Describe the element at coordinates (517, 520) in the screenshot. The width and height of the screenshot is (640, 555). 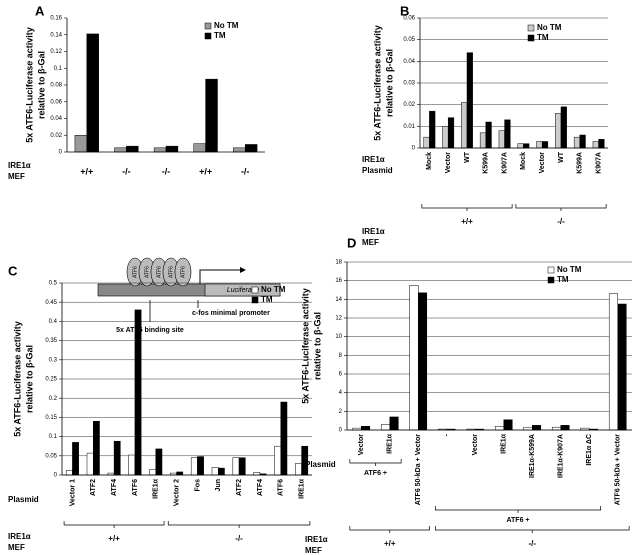
I see `subgroup-label: ATF6 +` at that location.